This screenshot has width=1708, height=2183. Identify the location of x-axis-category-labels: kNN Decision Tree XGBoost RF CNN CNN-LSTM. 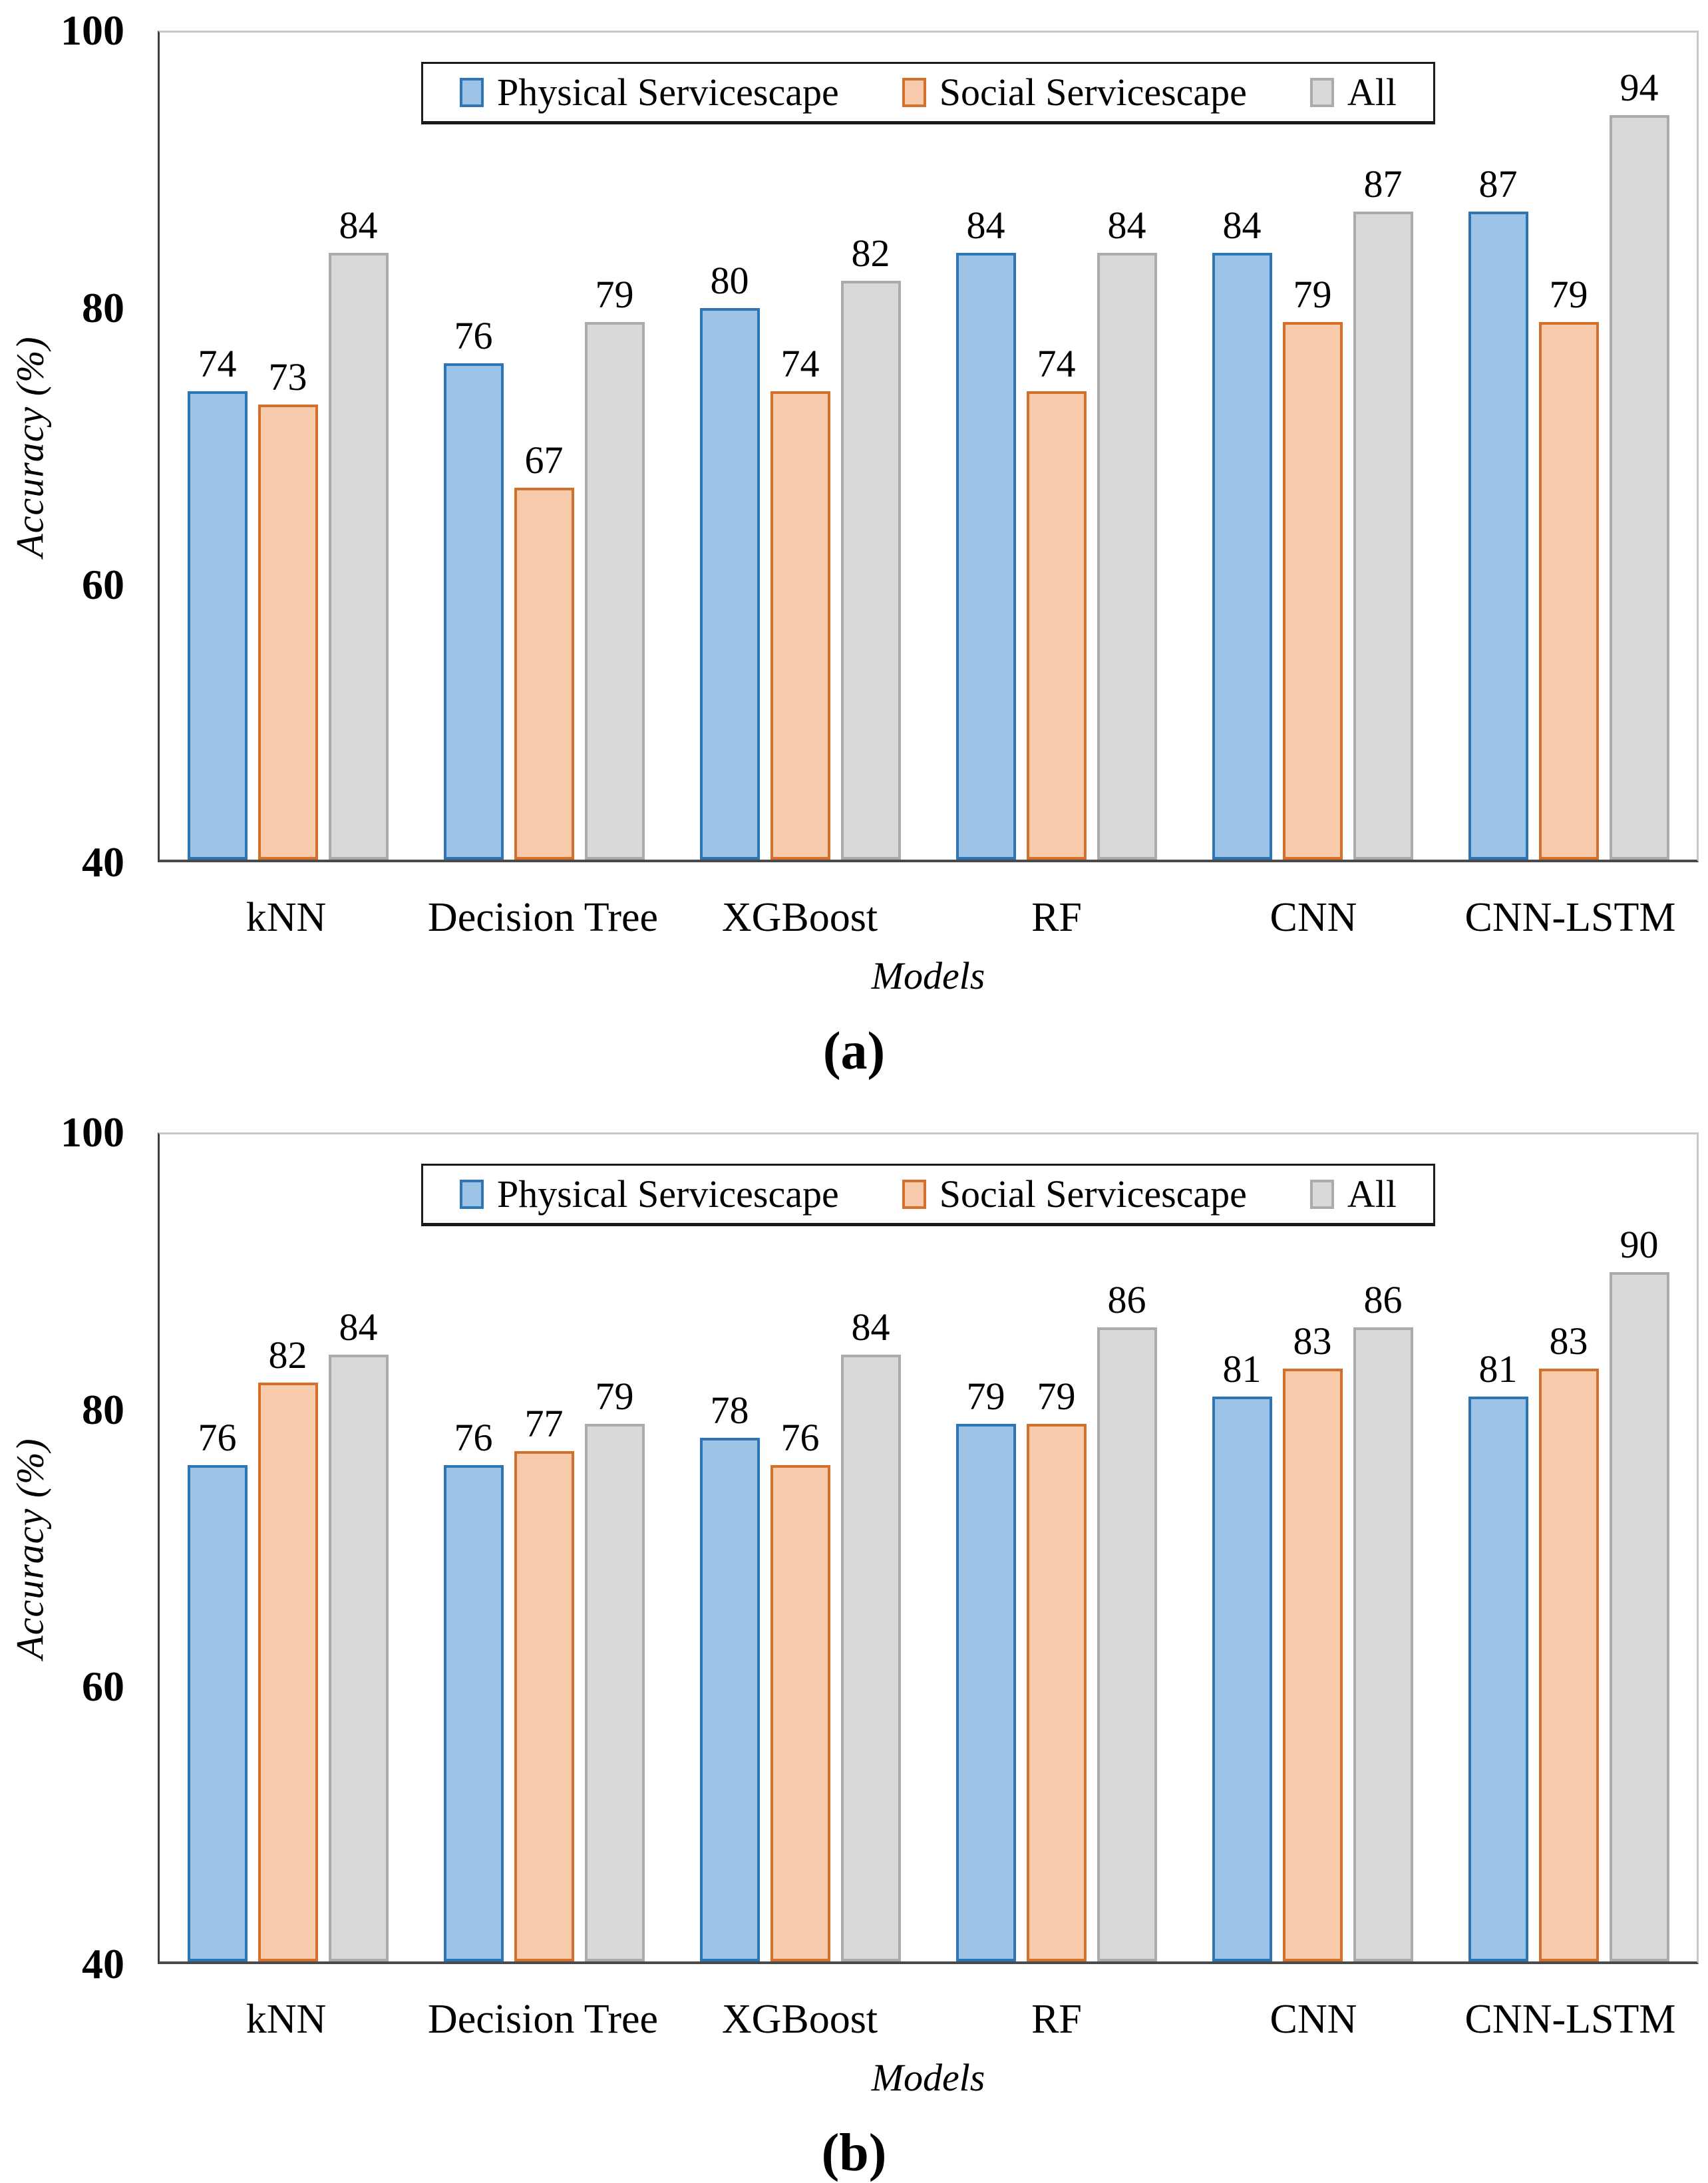
(929, 2019).